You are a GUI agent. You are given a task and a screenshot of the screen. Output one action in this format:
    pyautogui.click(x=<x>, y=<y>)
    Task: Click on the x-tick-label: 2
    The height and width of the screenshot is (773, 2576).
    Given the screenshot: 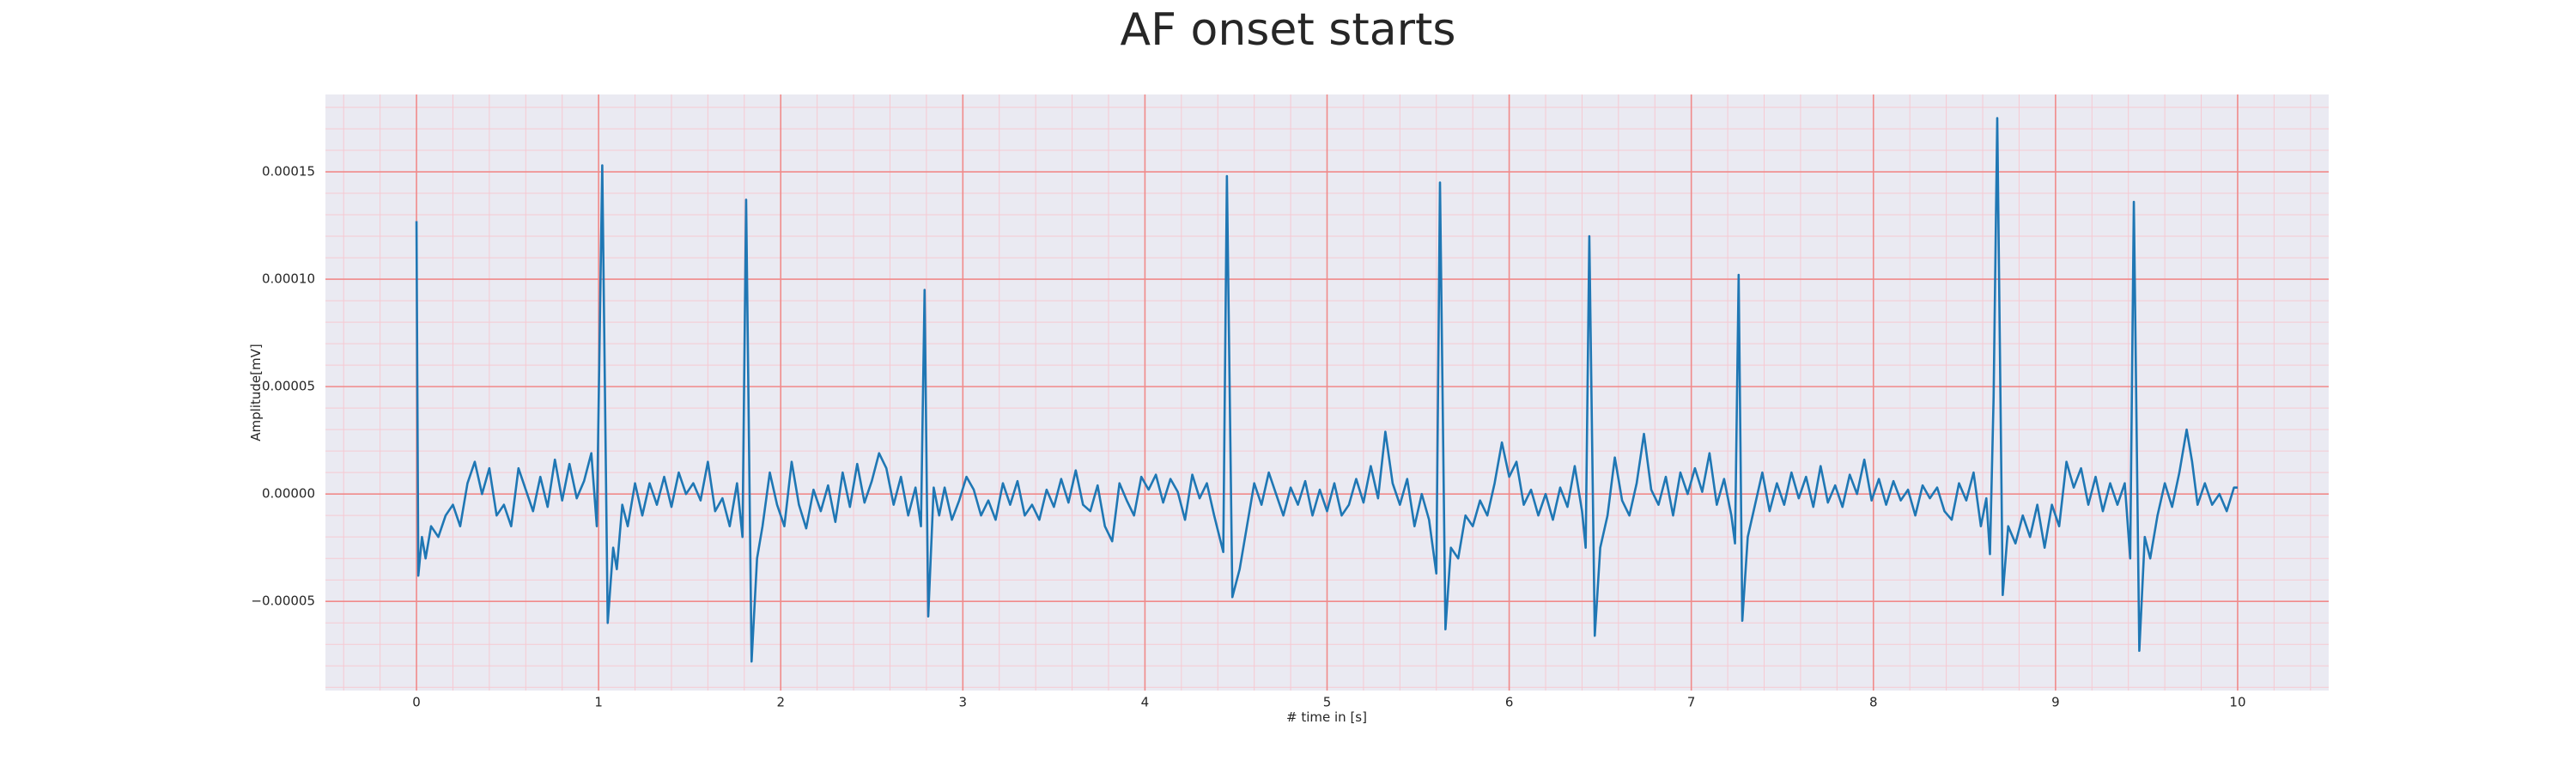 What is the action you would take?
    pyautogui.click(x=781, y=702)
    